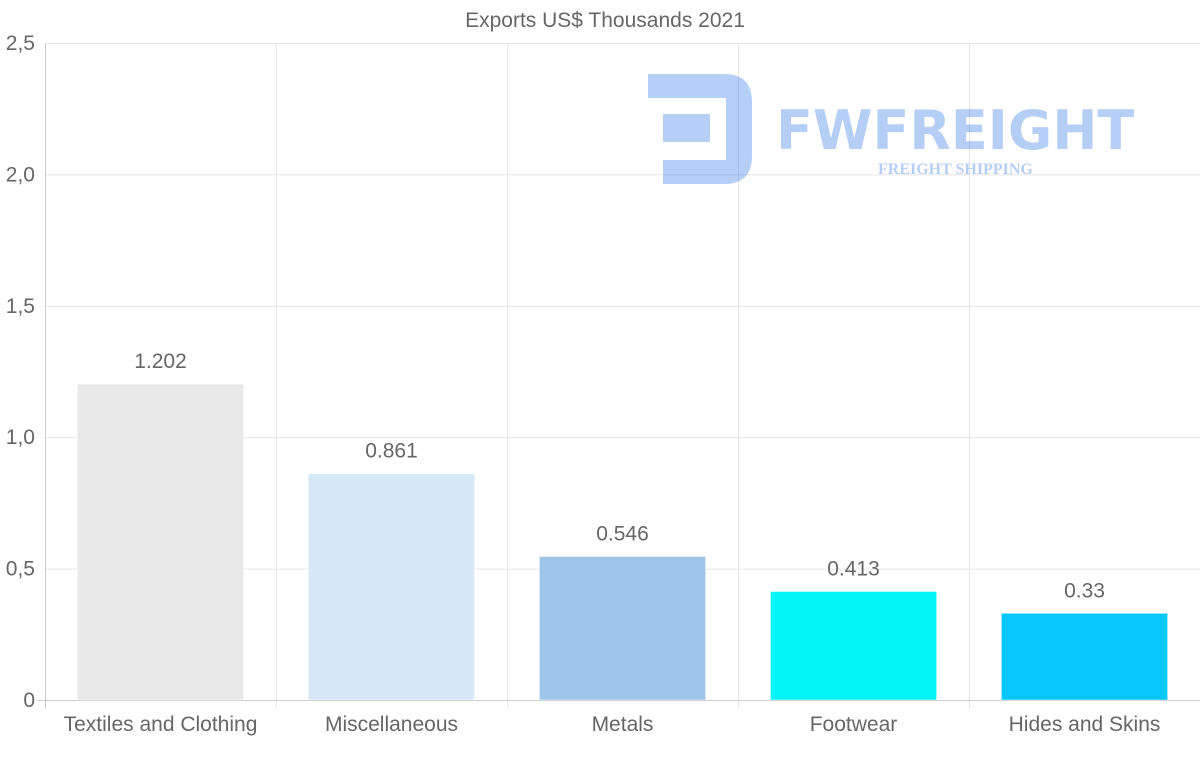 The height and width of the screenshot is (763, 1200). Describe the element at coordinates (854, 724) in the screenshot. I see `x-tick-label: Footwear` at that location.